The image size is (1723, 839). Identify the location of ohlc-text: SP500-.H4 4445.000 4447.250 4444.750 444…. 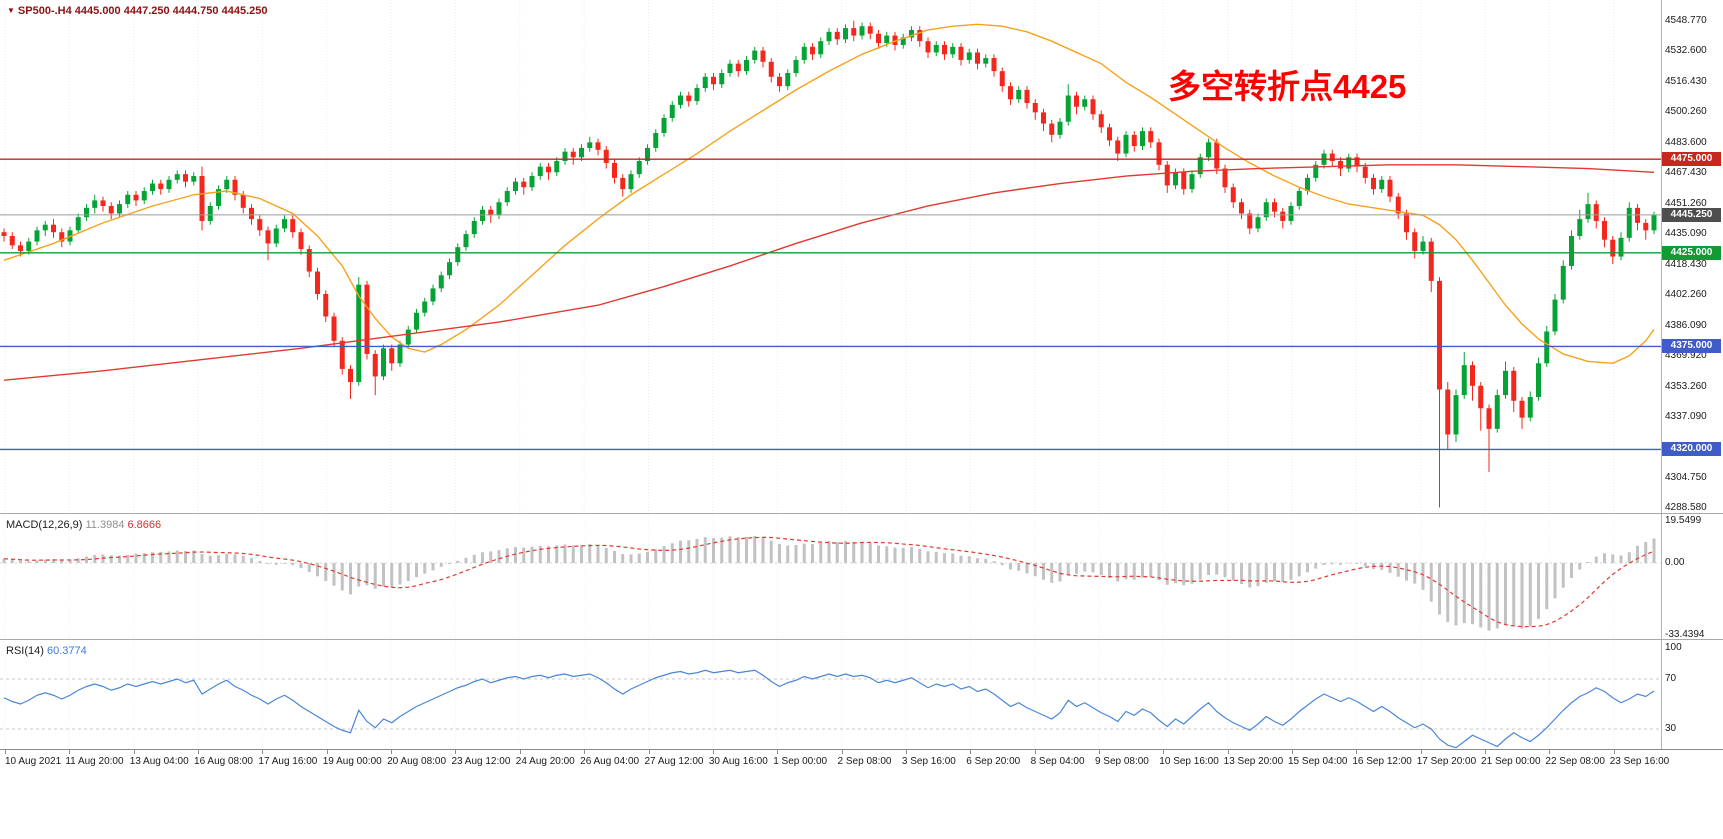
(142, 11).